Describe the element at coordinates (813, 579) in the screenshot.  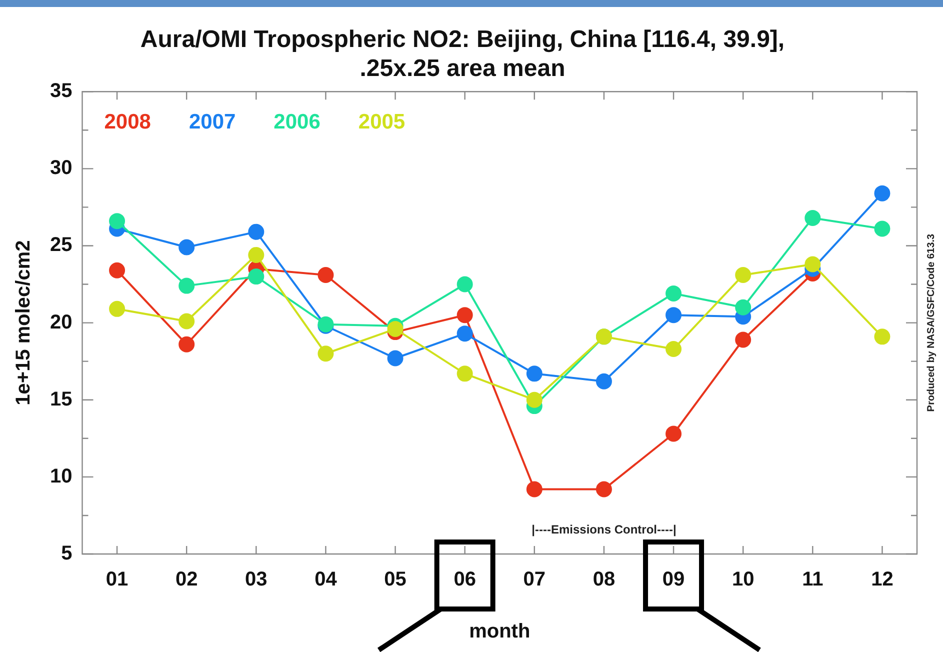
I see `x-tick-label: 11` at that location.